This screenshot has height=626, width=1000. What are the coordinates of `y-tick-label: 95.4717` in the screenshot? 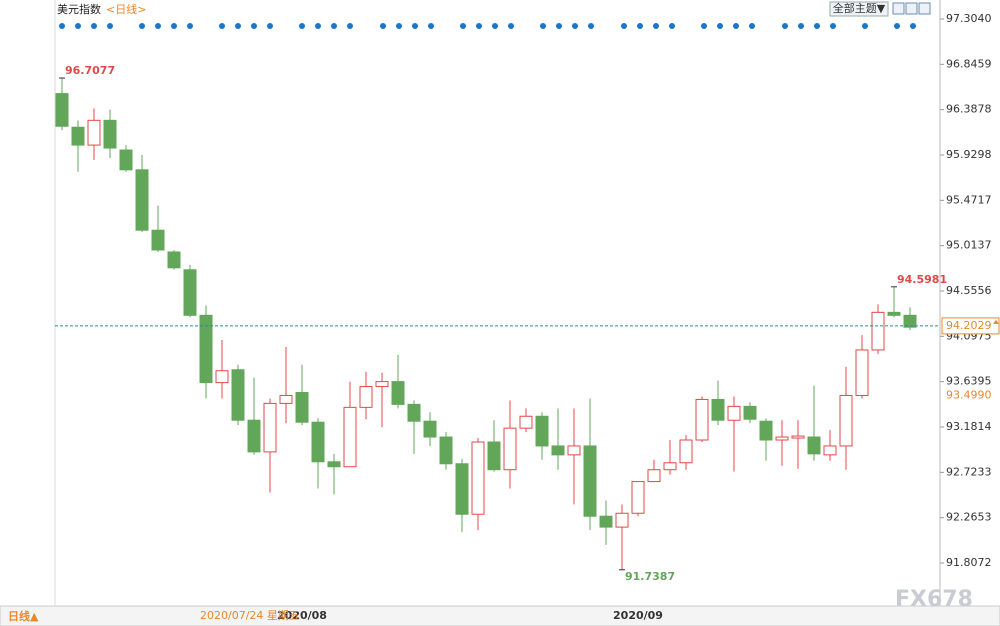 It's located at (969, 199).